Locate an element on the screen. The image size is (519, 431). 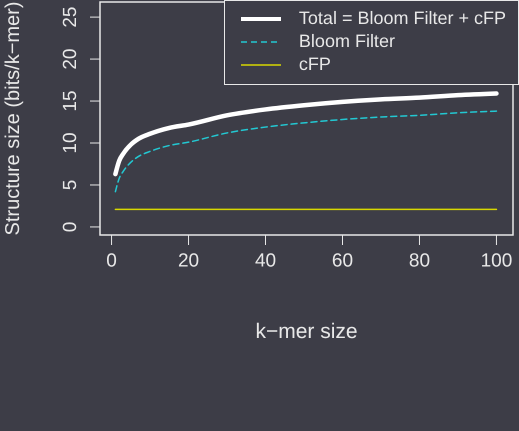
y-tick-label: 5 is located at coordinates (70, 185).